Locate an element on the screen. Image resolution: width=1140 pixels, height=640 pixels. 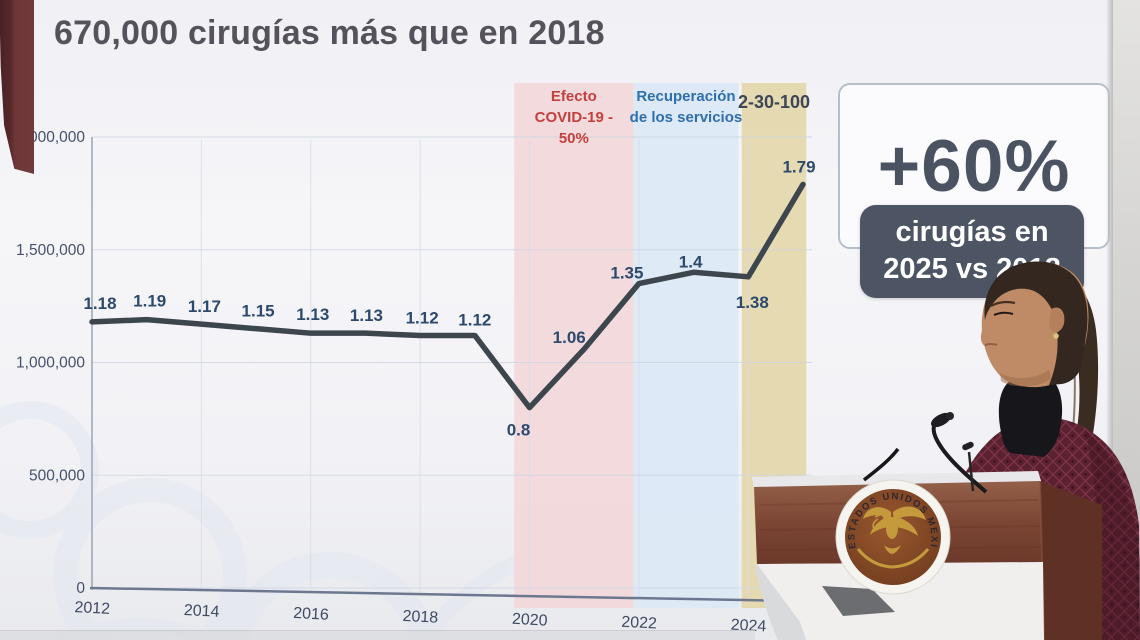
data-point-label: 1.79 is located at coordinates (798, 166).